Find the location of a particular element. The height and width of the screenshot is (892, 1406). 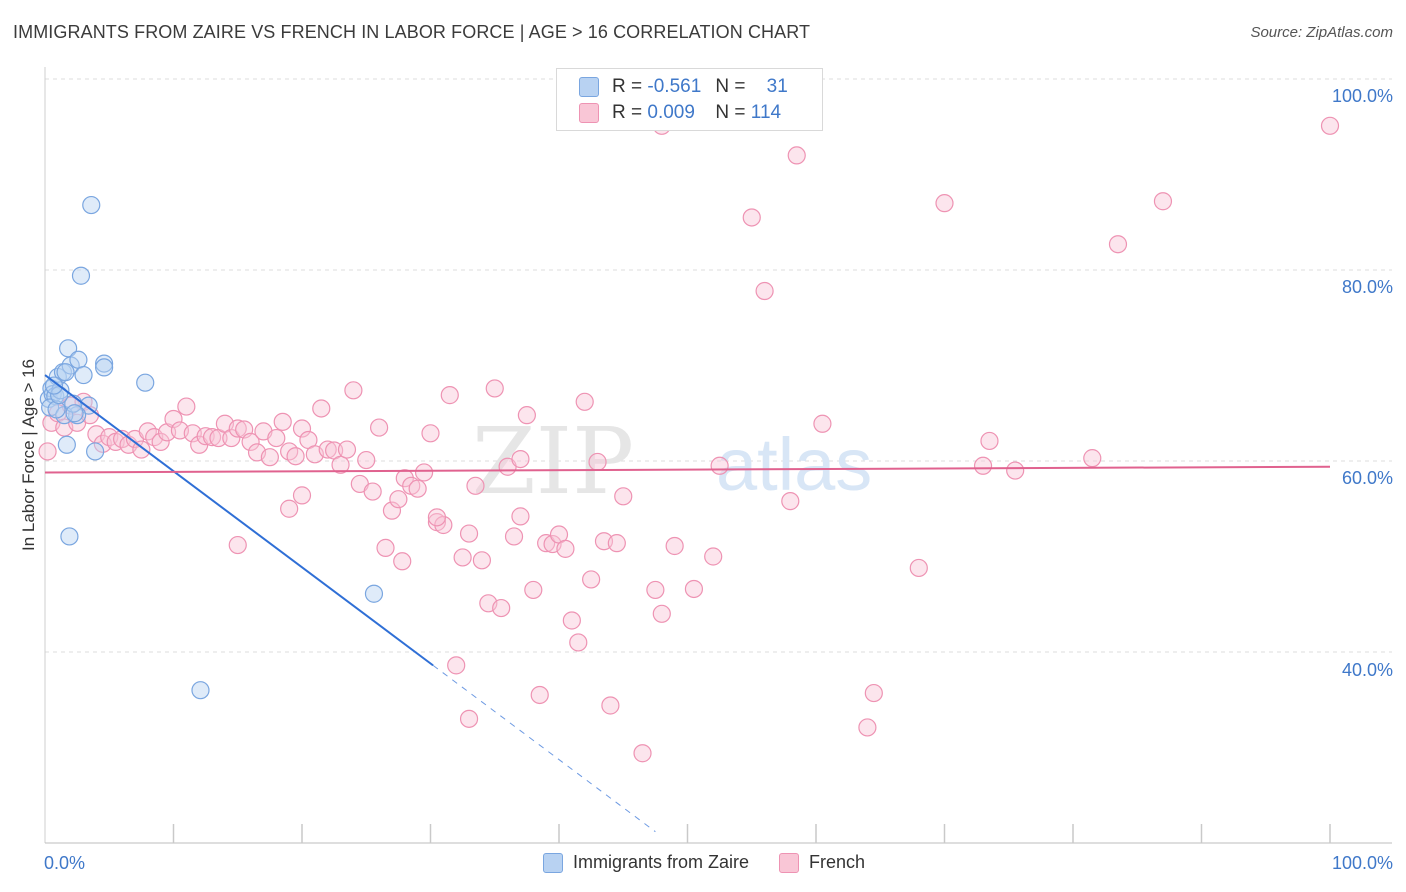

legend-row-french: R = 0.009 N = 114 is located at coordinates (680, 113).